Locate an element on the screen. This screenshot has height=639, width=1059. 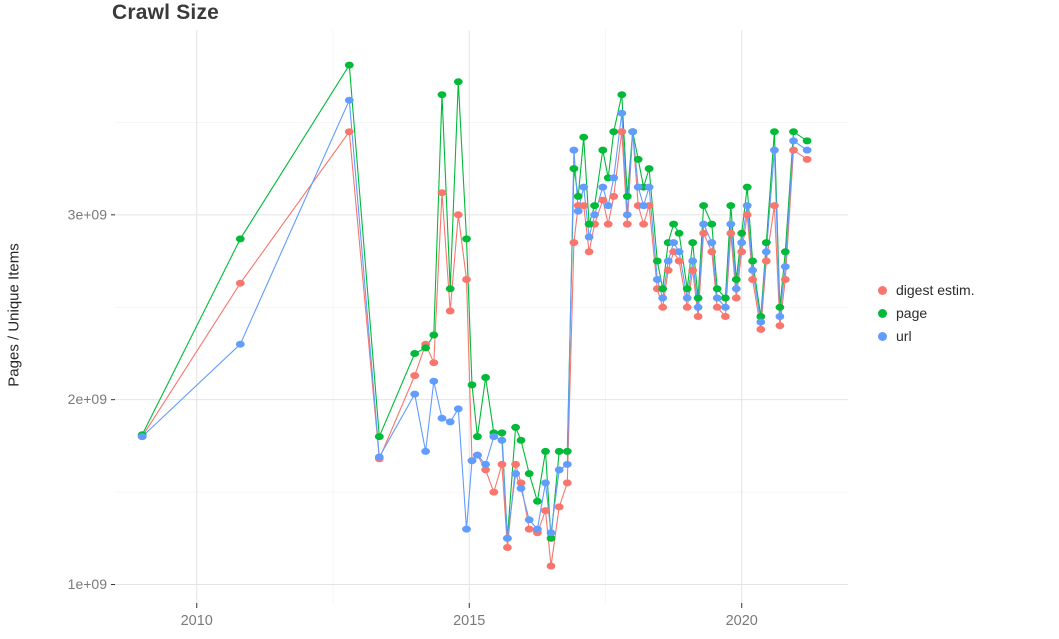
legend-label: digest estim. is located at coordinates (935, 290).